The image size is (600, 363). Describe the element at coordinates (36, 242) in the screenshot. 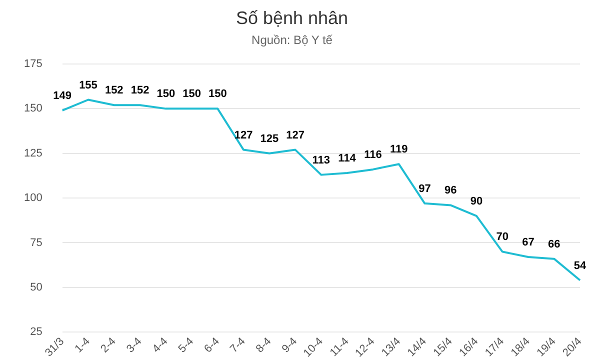

I see `y-tick-label: 75` at that location.